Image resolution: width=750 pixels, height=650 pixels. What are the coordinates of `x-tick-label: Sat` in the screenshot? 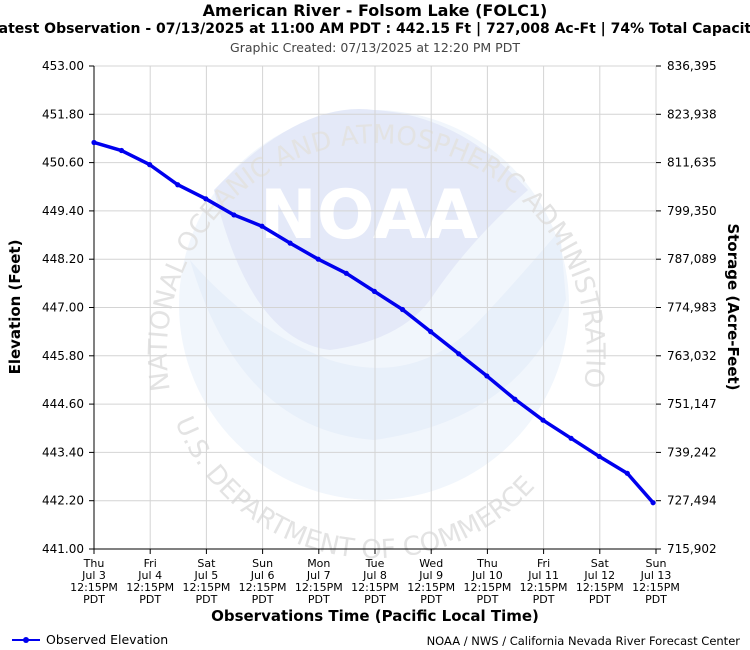 It's located at (600, 563).